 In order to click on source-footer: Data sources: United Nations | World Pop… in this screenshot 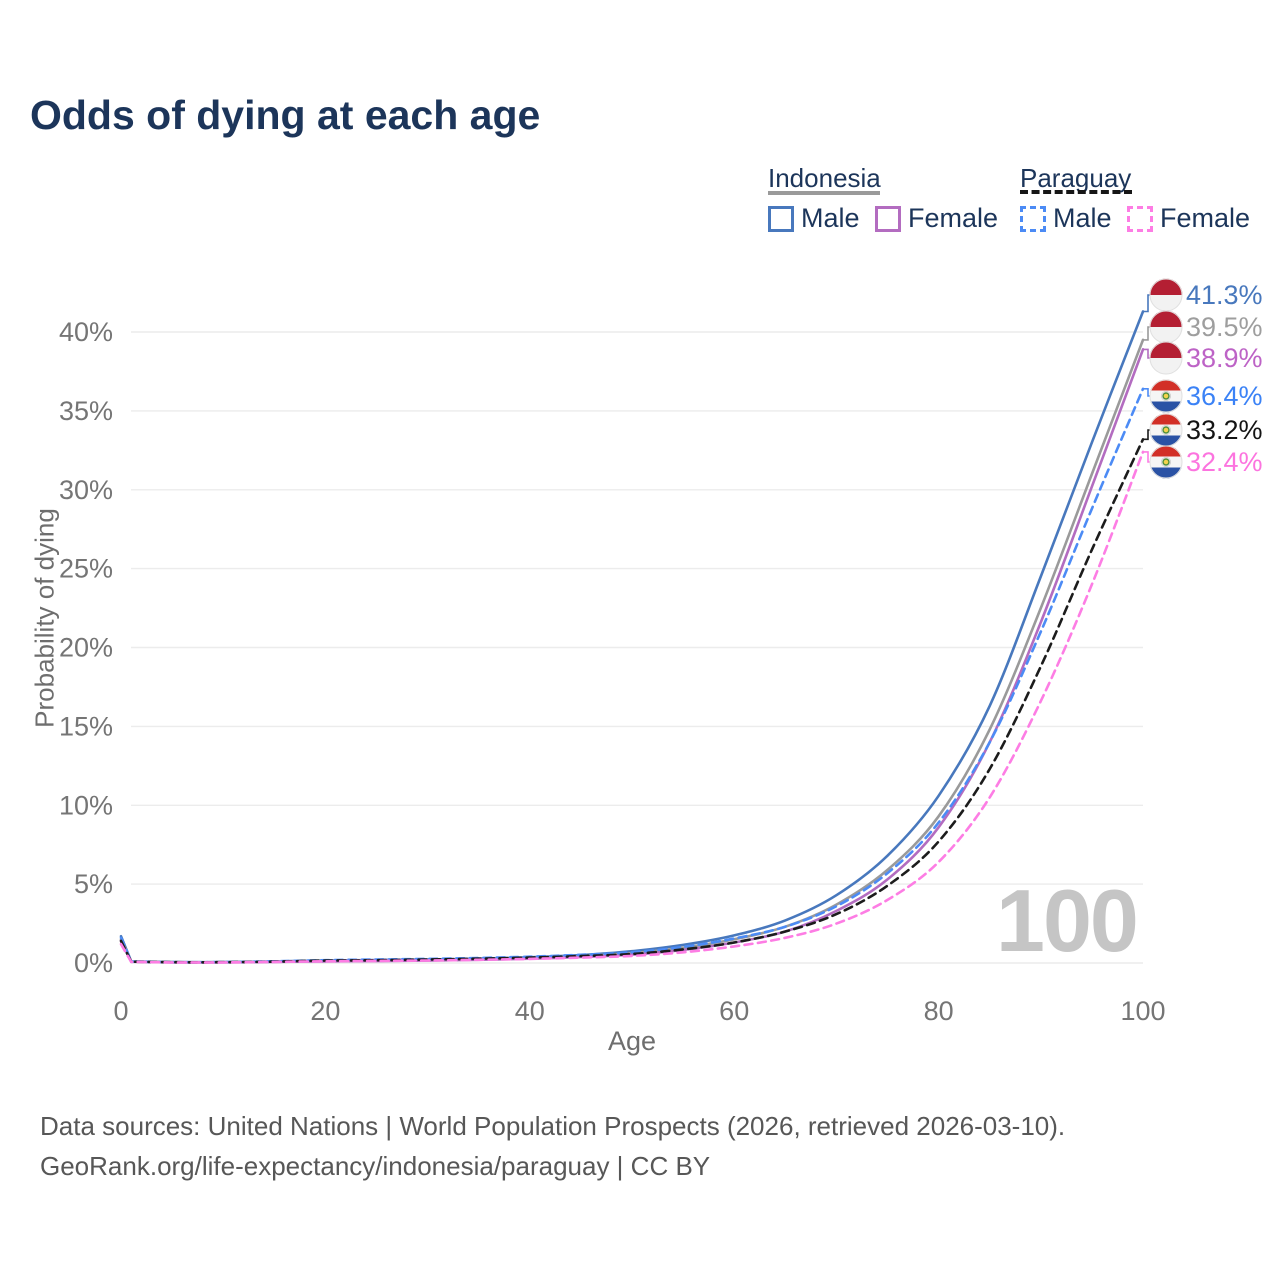, I will do `click(552, 1146)`.